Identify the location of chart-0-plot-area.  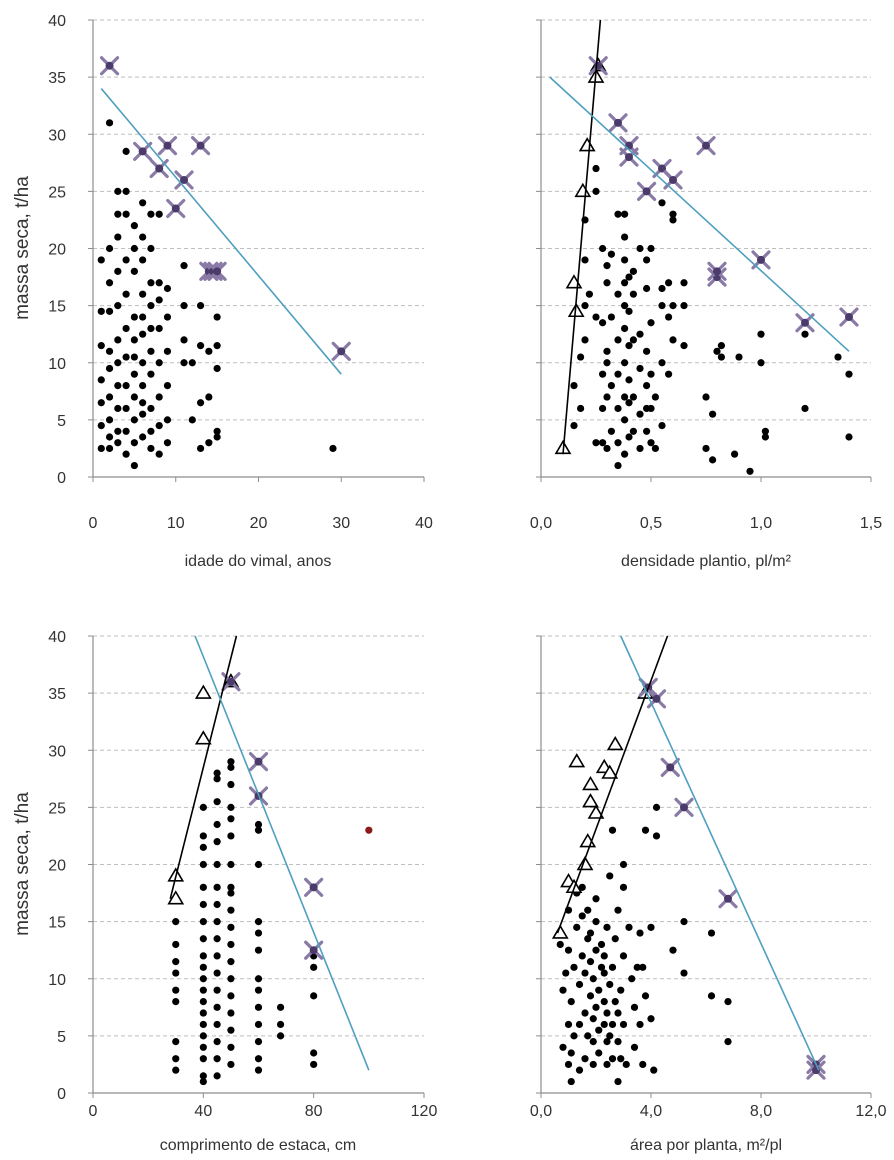
(224, 263).